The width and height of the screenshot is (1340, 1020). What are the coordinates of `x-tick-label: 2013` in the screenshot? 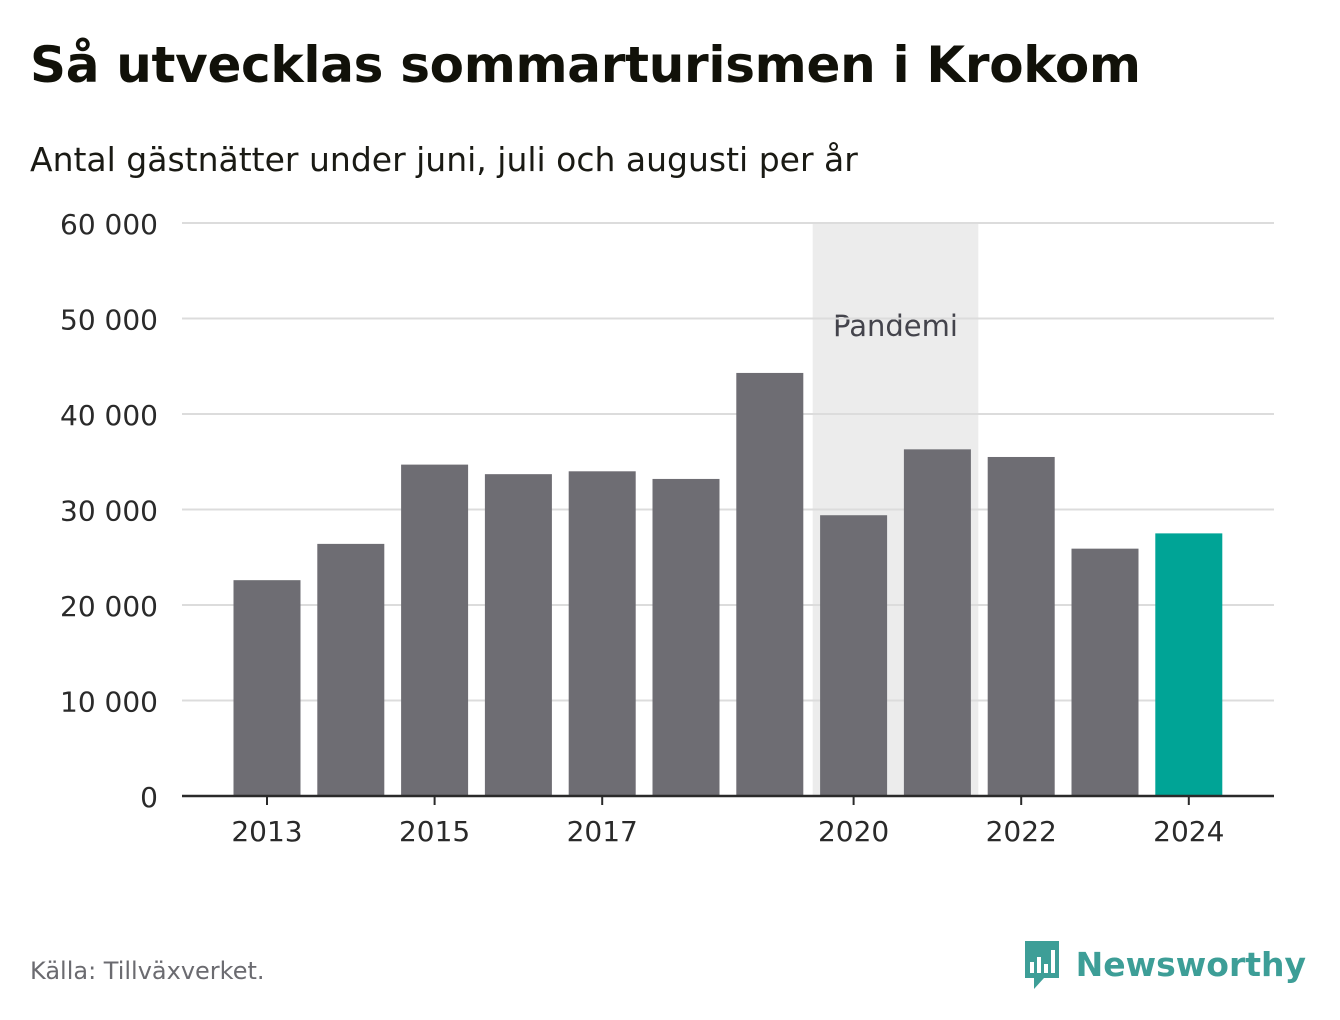 It's located at (266, 831).